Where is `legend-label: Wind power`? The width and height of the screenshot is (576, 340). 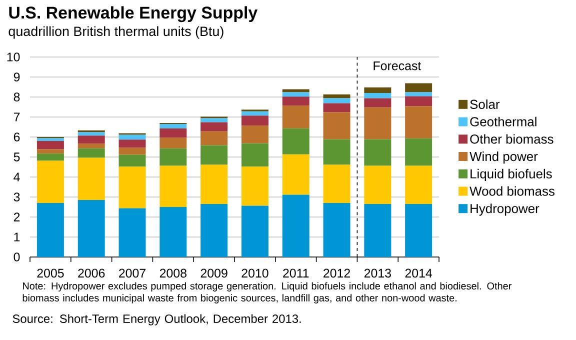
legend-label: Wind power is located at coordinates (504, 158).